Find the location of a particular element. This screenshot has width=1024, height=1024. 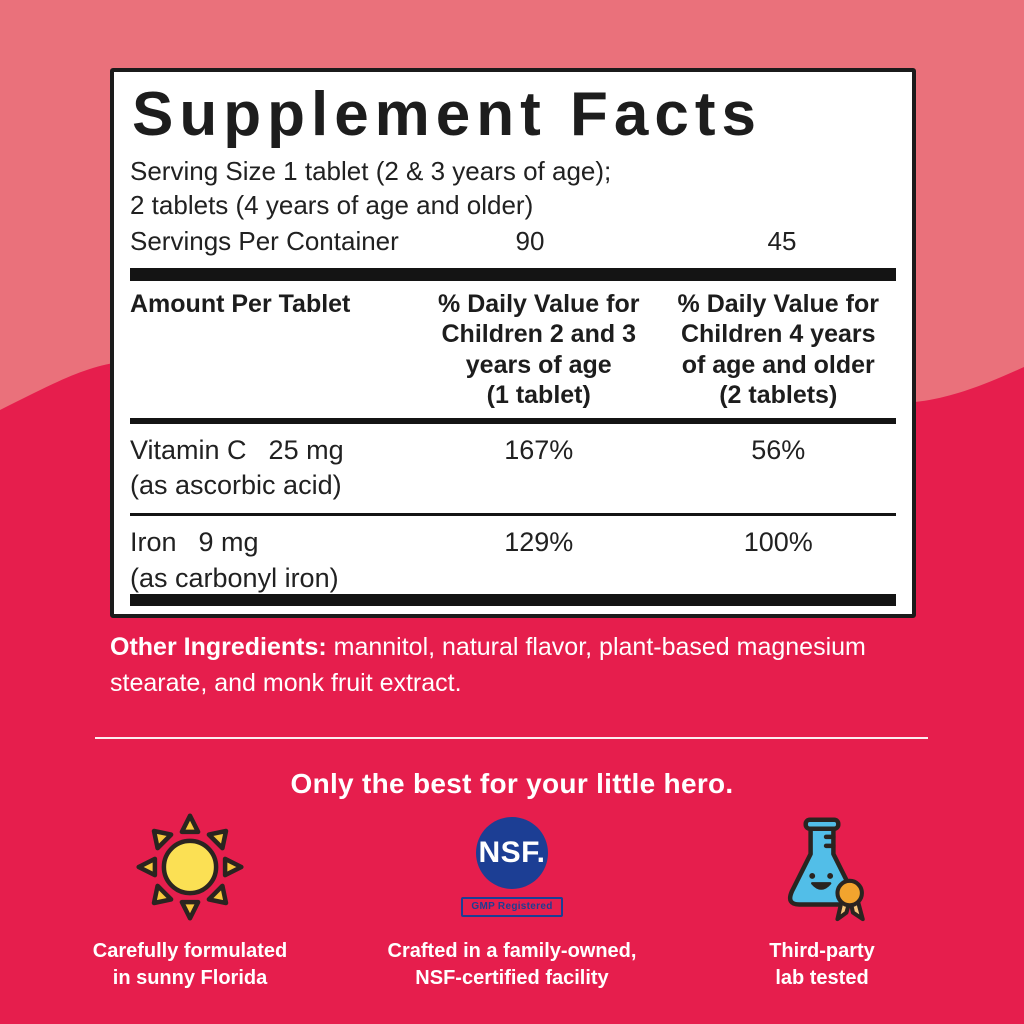

badge-caption: Carefully formulated in sunny Florida is located at coordinates (190, 964).